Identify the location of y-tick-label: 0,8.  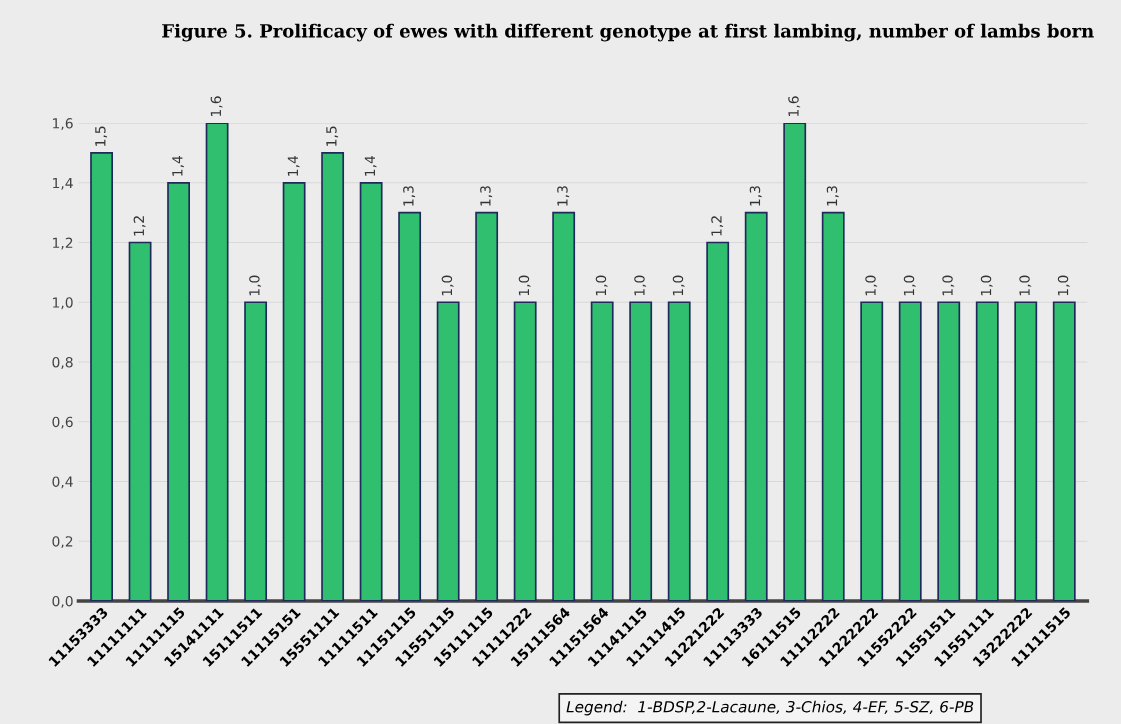
(62, 362).